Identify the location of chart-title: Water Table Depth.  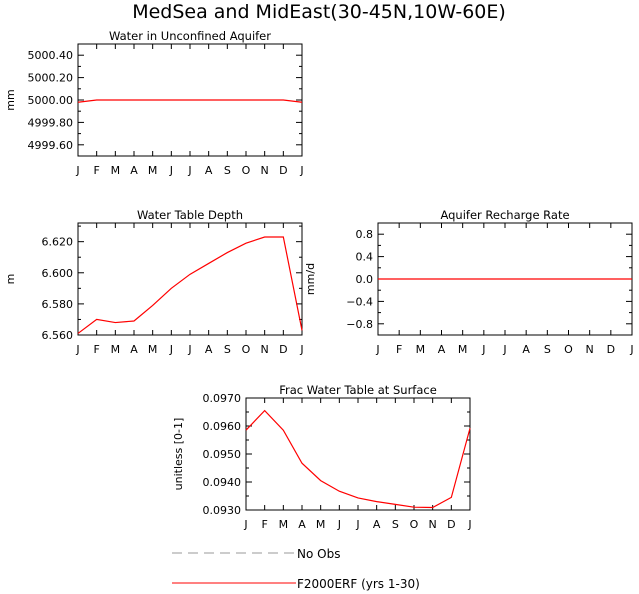
(190, 215).